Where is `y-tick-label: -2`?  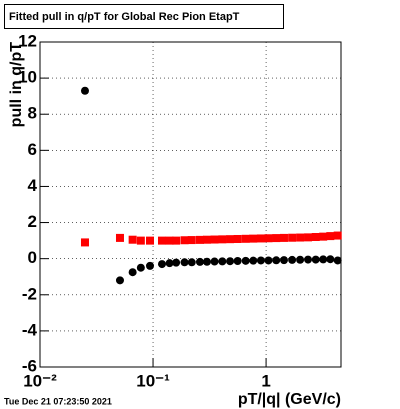
y-tick-label: -2 is located at coordinates (29, 293).